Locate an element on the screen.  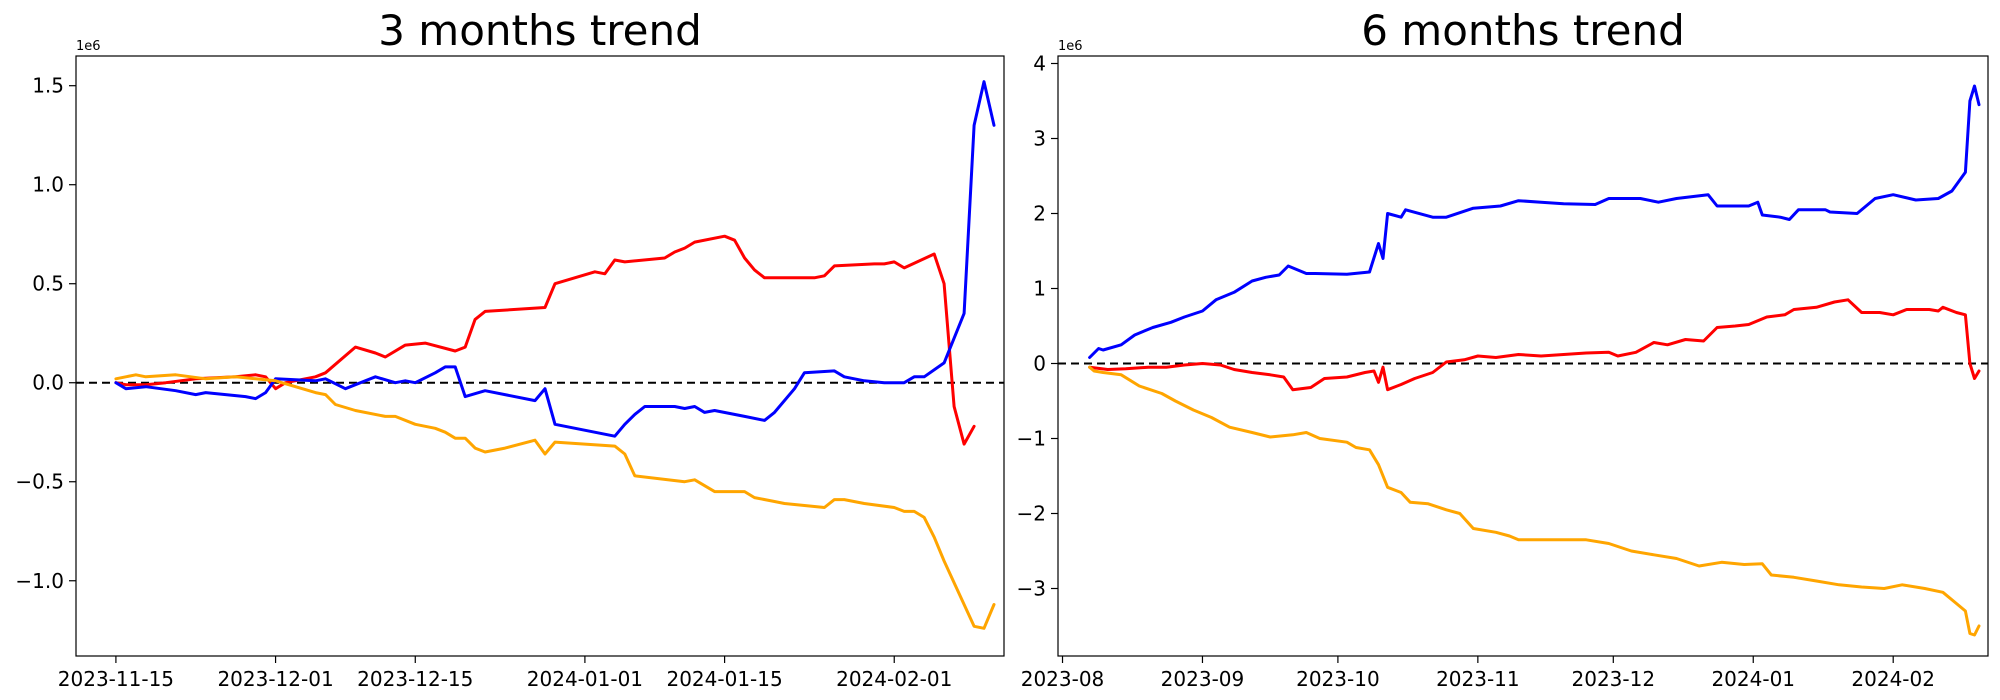
x-tick-label: 2023-09 is located at coordinates (1203, 679).